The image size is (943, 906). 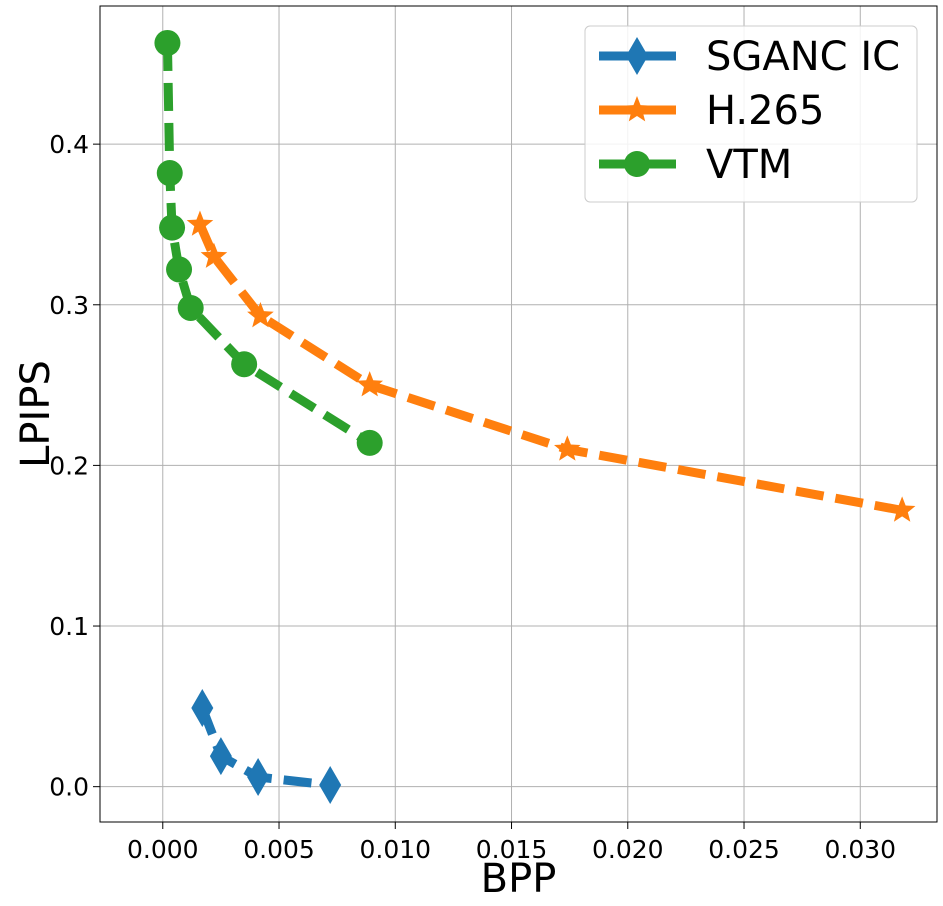 I want to click on series-line-vtm, so click(x=267, y=244).